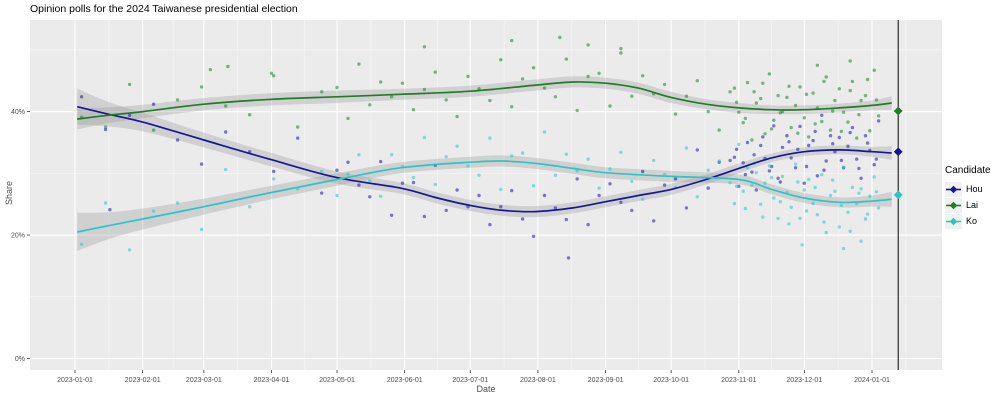 The width and height of the screenshot is (1000, 400). Describe the element at coordinates (20, 359) in the screenshot. I see `y-tick-label: 0%` at that location.